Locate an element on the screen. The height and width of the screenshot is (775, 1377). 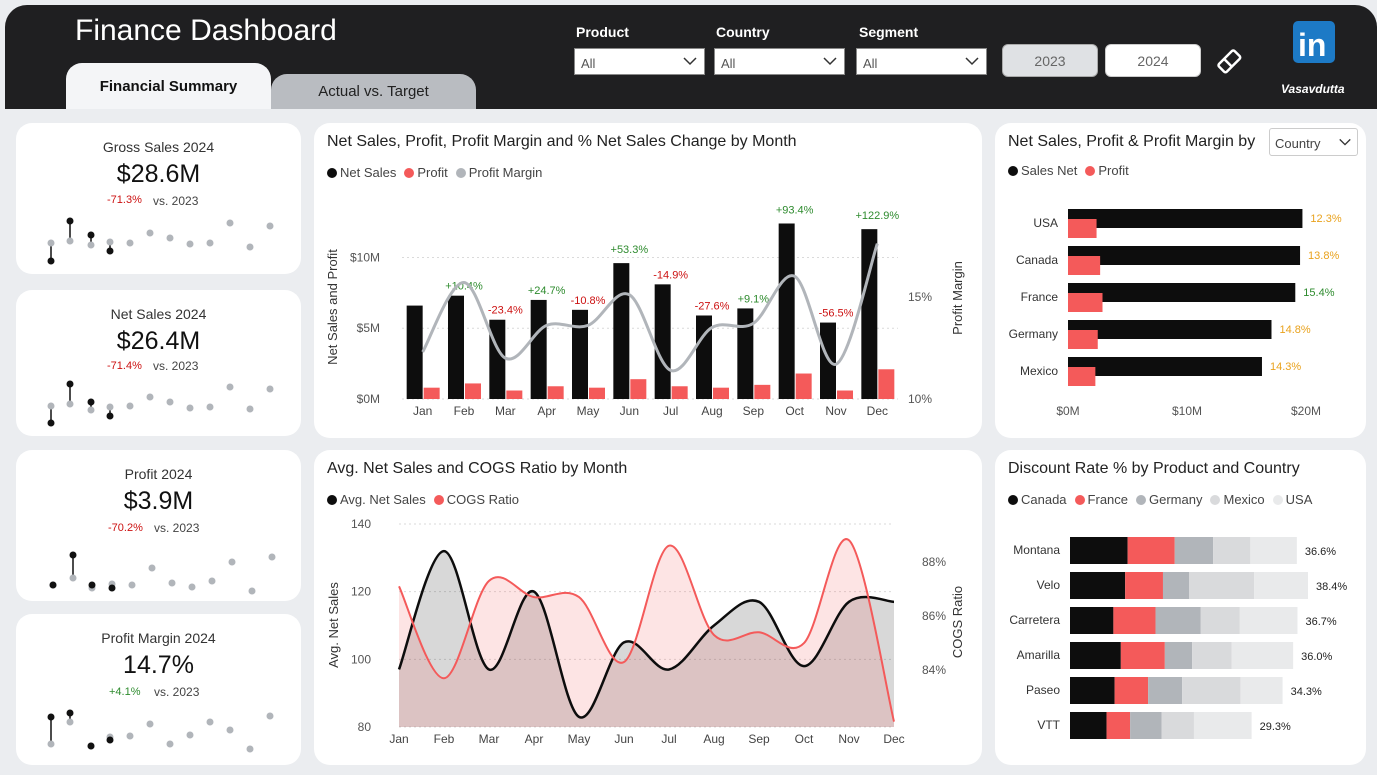
pct-change-label: -56.5% is located at coordinates (836, 314).